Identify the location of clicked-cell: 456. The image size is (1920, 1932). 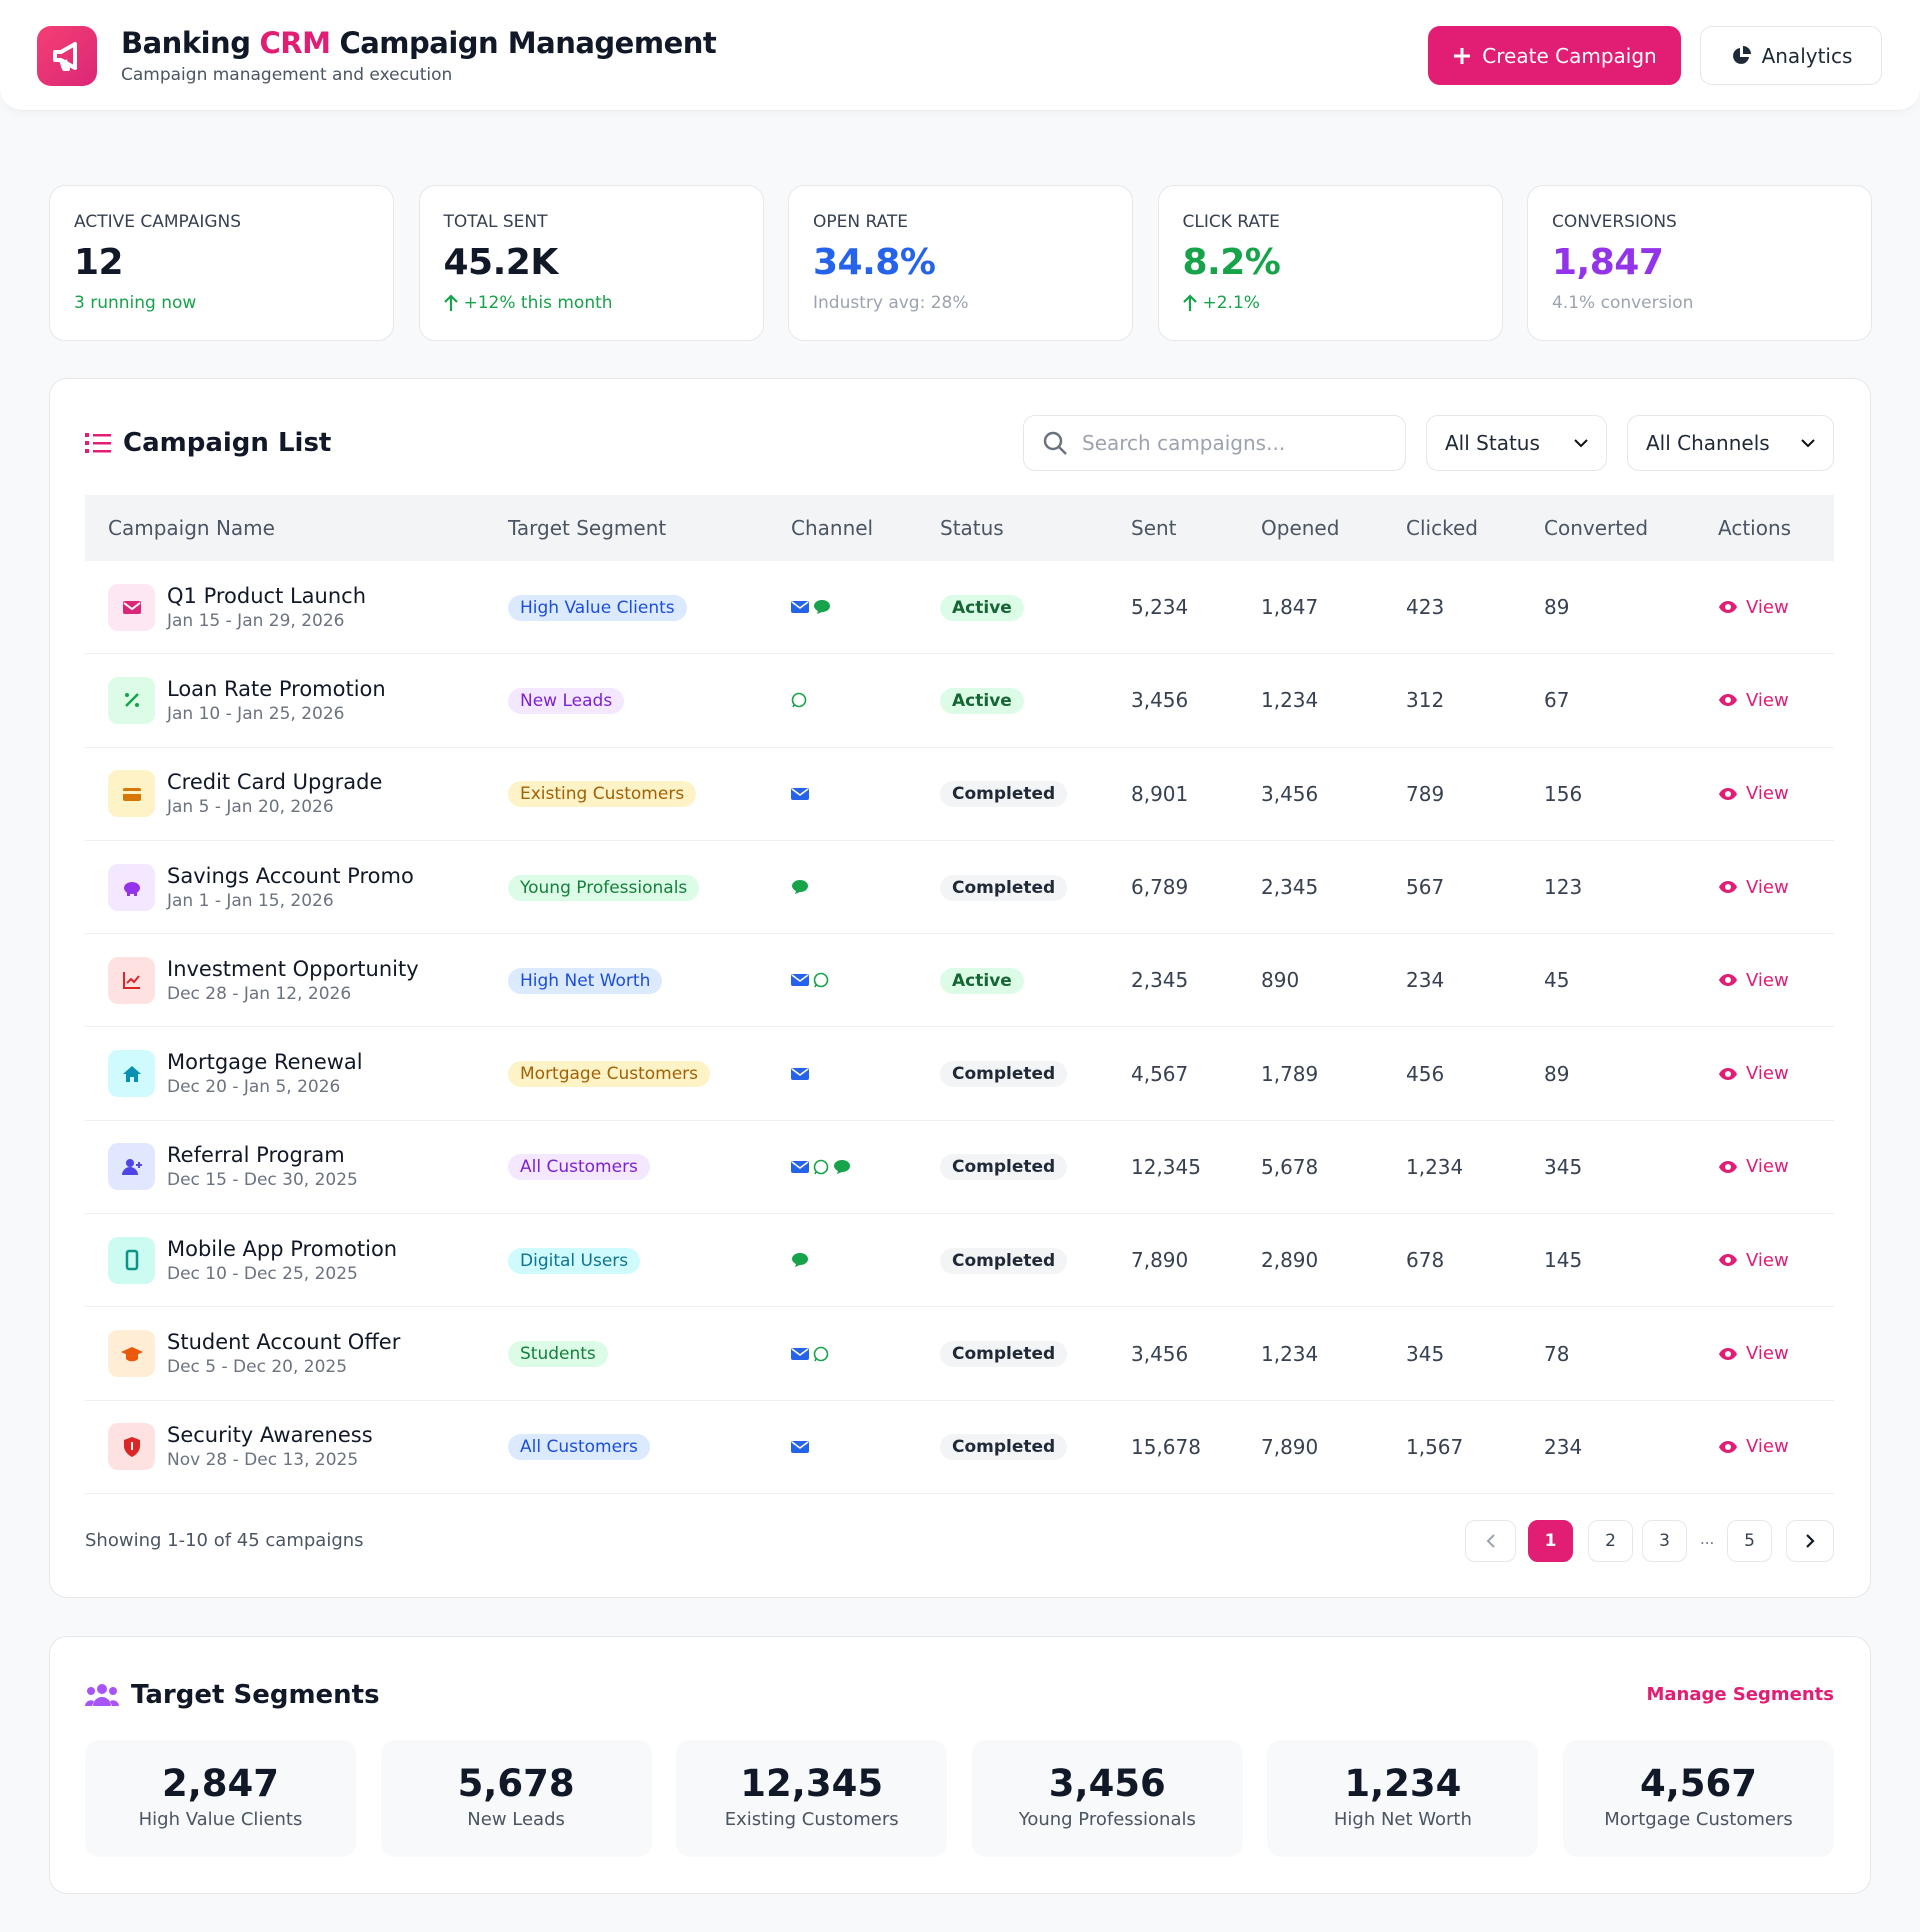
(1425, 1073).